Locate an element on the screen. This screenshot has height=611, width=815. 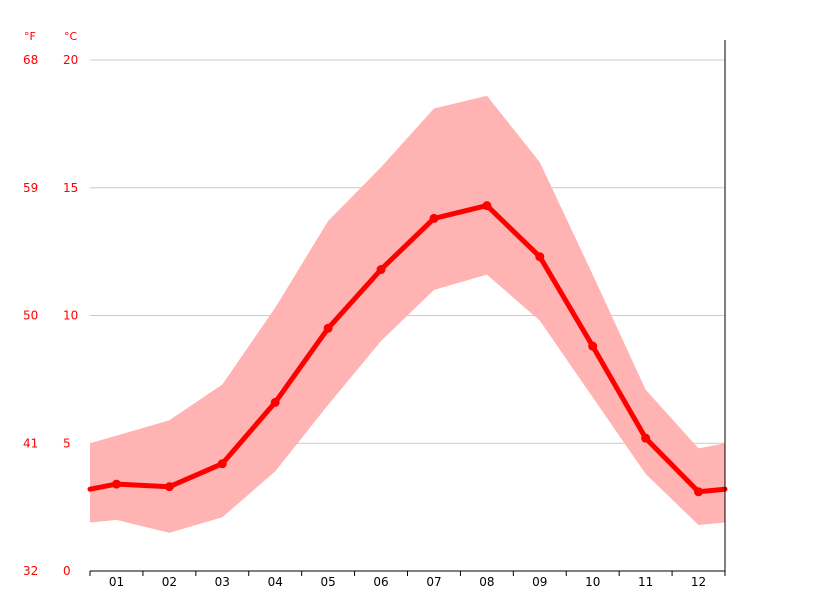
y-tick-label-fahrenheit: 68 is located at coordinates (30, 60).